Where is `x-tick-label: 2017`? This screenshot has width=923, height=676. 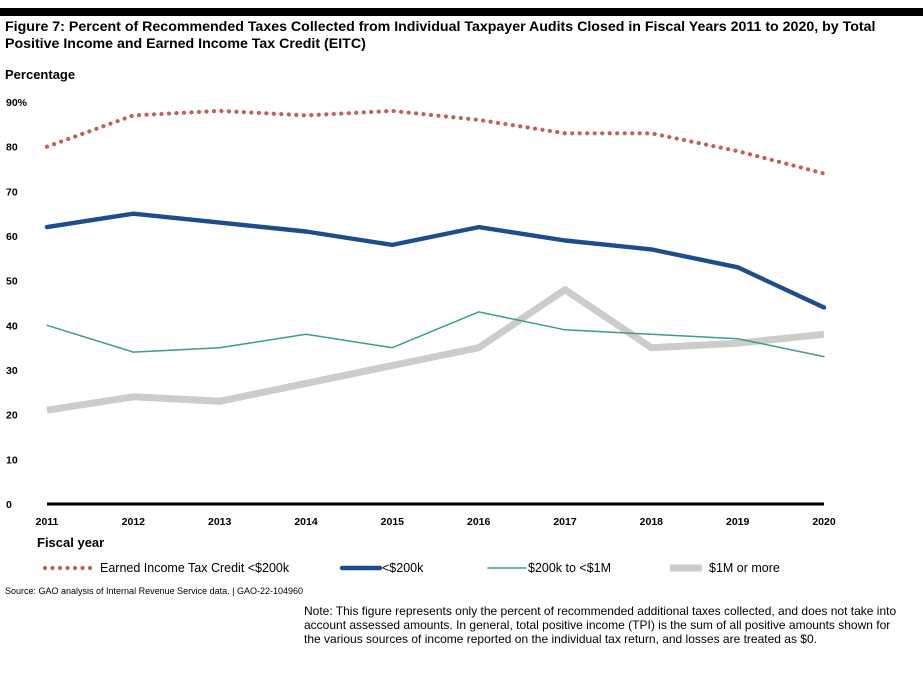 x-tick-label: 2017 is located at coordinates (565, 522).